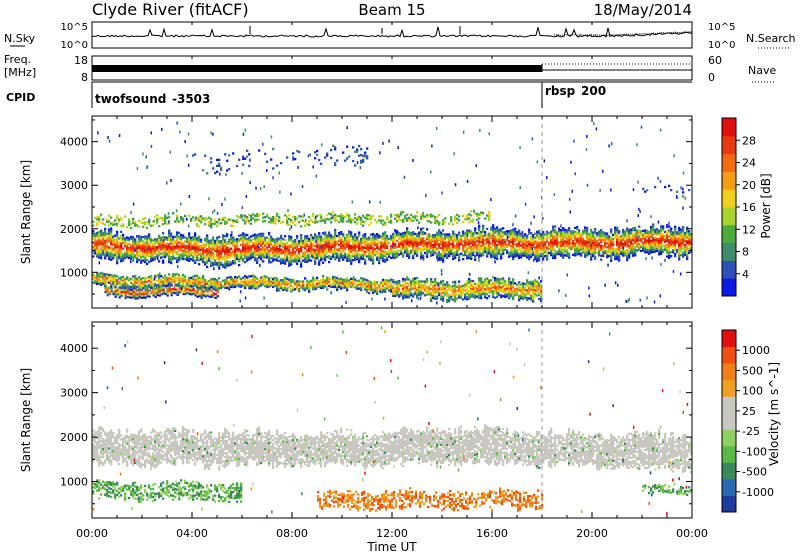 This screenshot has height=554, width=800. I want to click on noise-left-tick-top: 10^5, so click(74, 27).